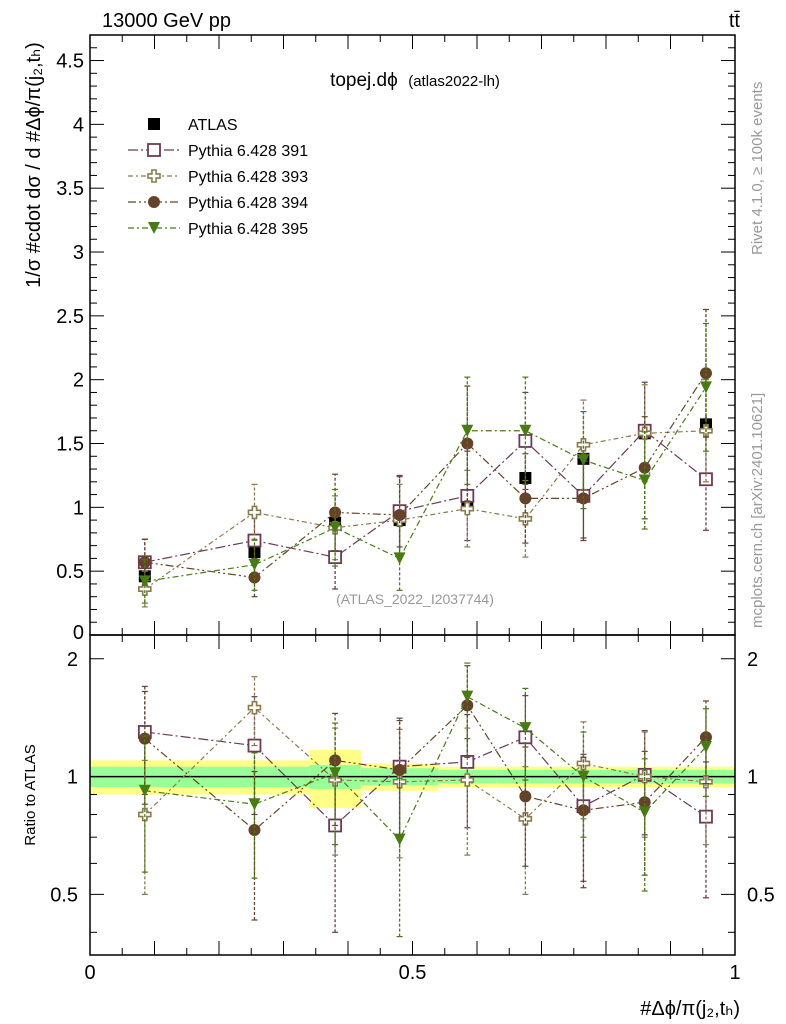 The width and height of the screenshot is (786, 1024). I want to click on y-tick-label: 1, so click(78, 508).